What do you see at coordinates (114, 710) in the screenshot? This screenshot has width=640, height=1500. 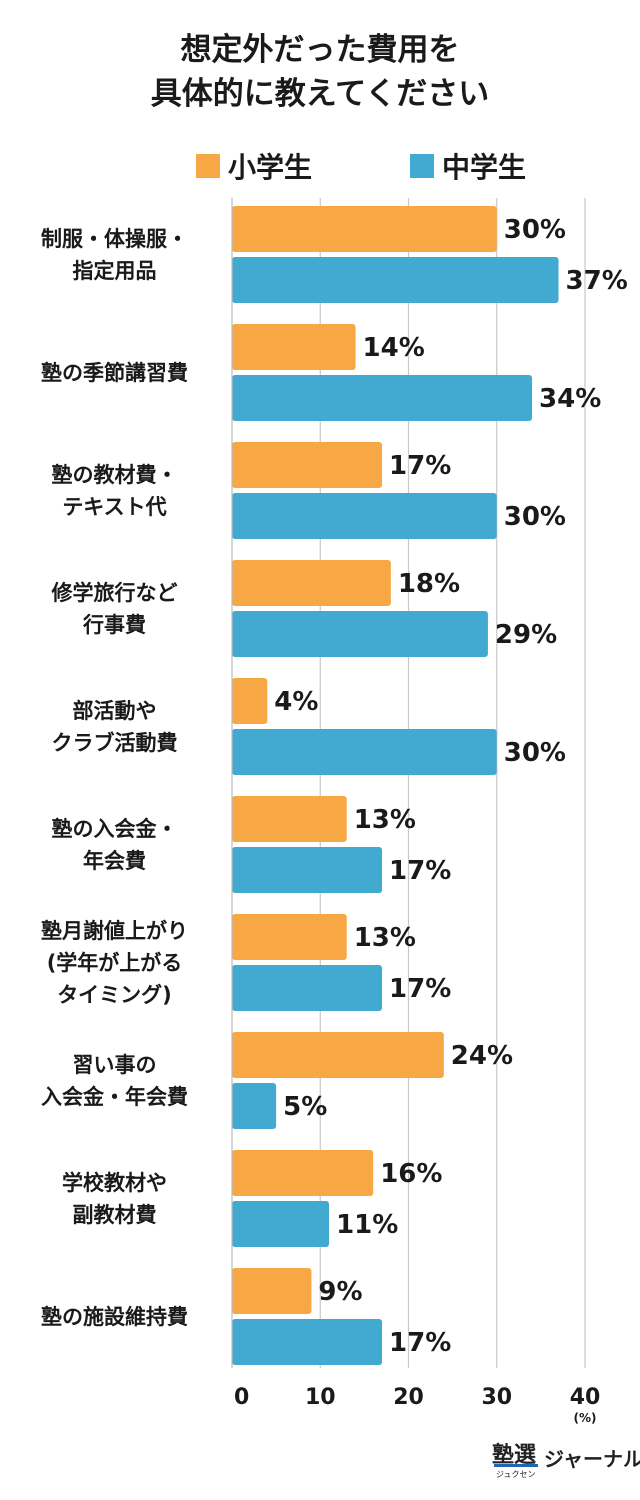 I see `category-label-4-line-0: 部活動や` at bounding box center [114, 710].